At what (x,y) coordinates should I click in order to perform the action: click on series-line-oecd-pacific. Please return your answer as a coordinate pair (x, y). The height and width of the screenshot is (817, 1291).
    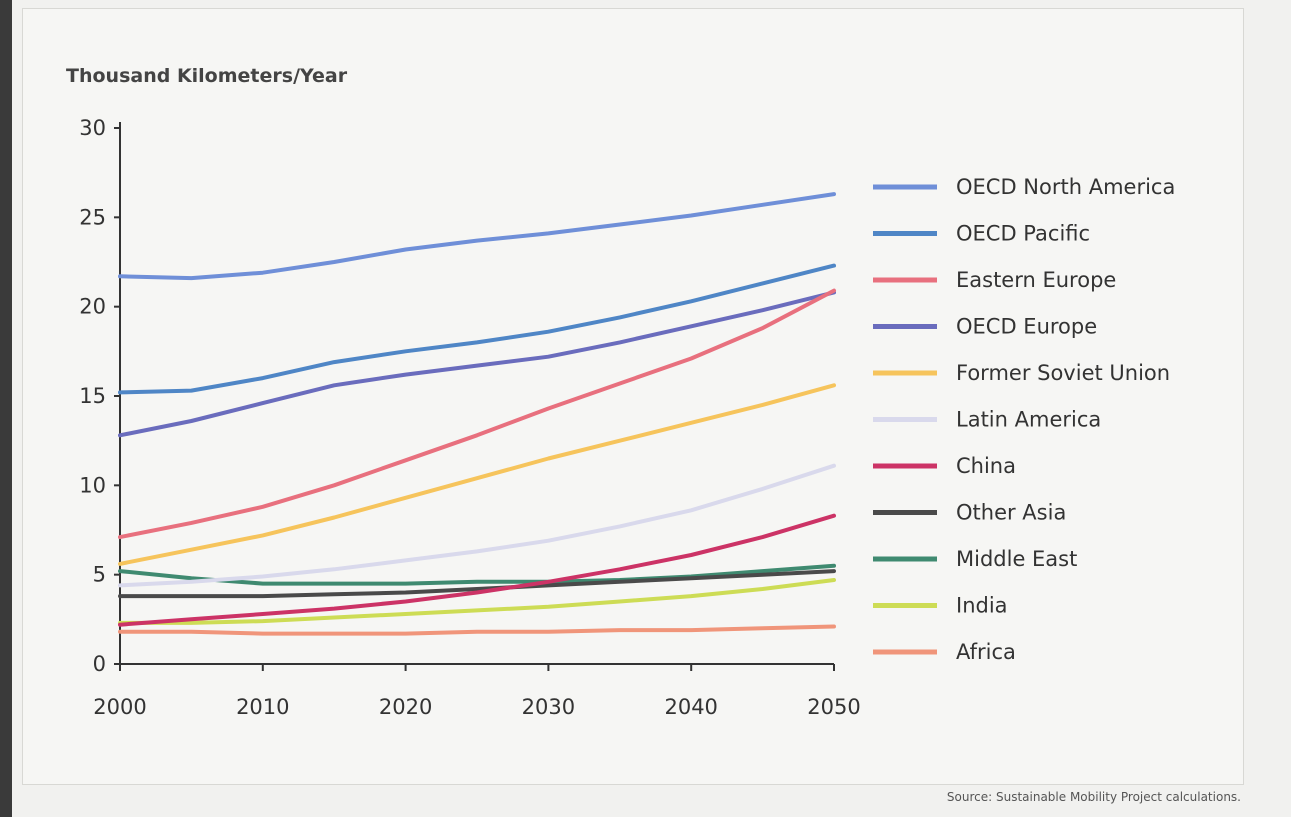
    Looking at the image, I should click on (477, 329).